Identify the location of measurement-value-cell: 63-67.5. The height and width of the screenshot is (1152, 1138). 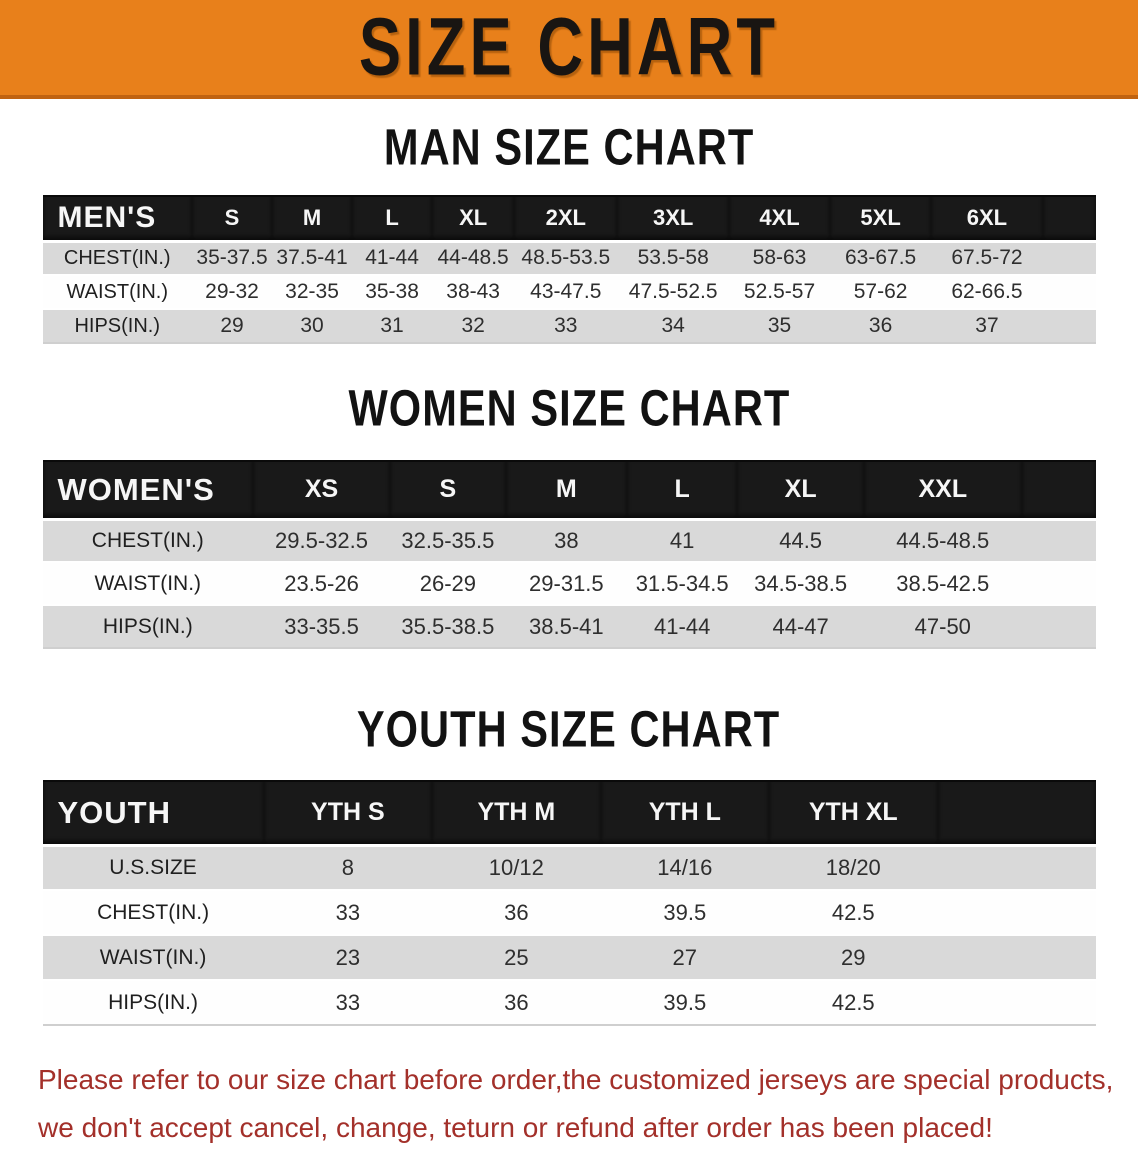
(881, 258).